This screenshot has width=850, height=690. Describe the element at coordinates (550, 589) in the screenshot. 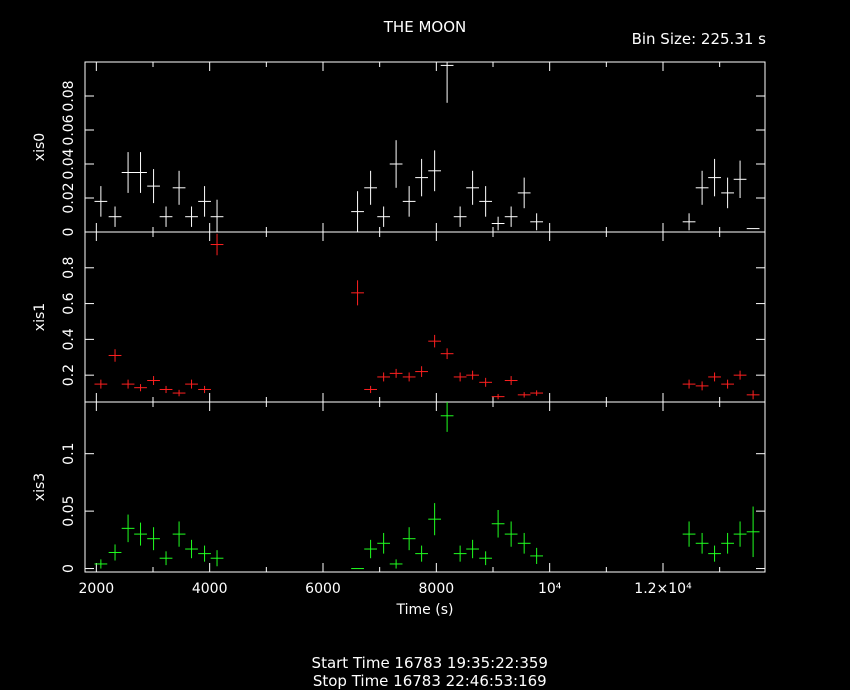

I see `x-tick-label: 10⁴` at that location.